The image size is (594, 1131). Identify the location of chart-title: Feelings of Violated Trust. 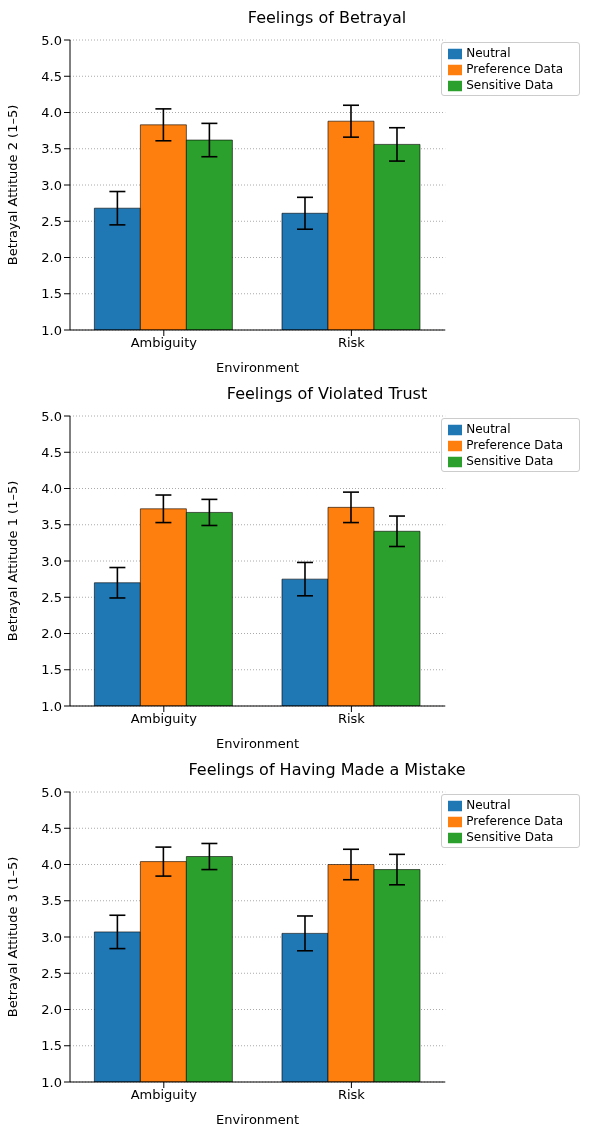
(327, 394).